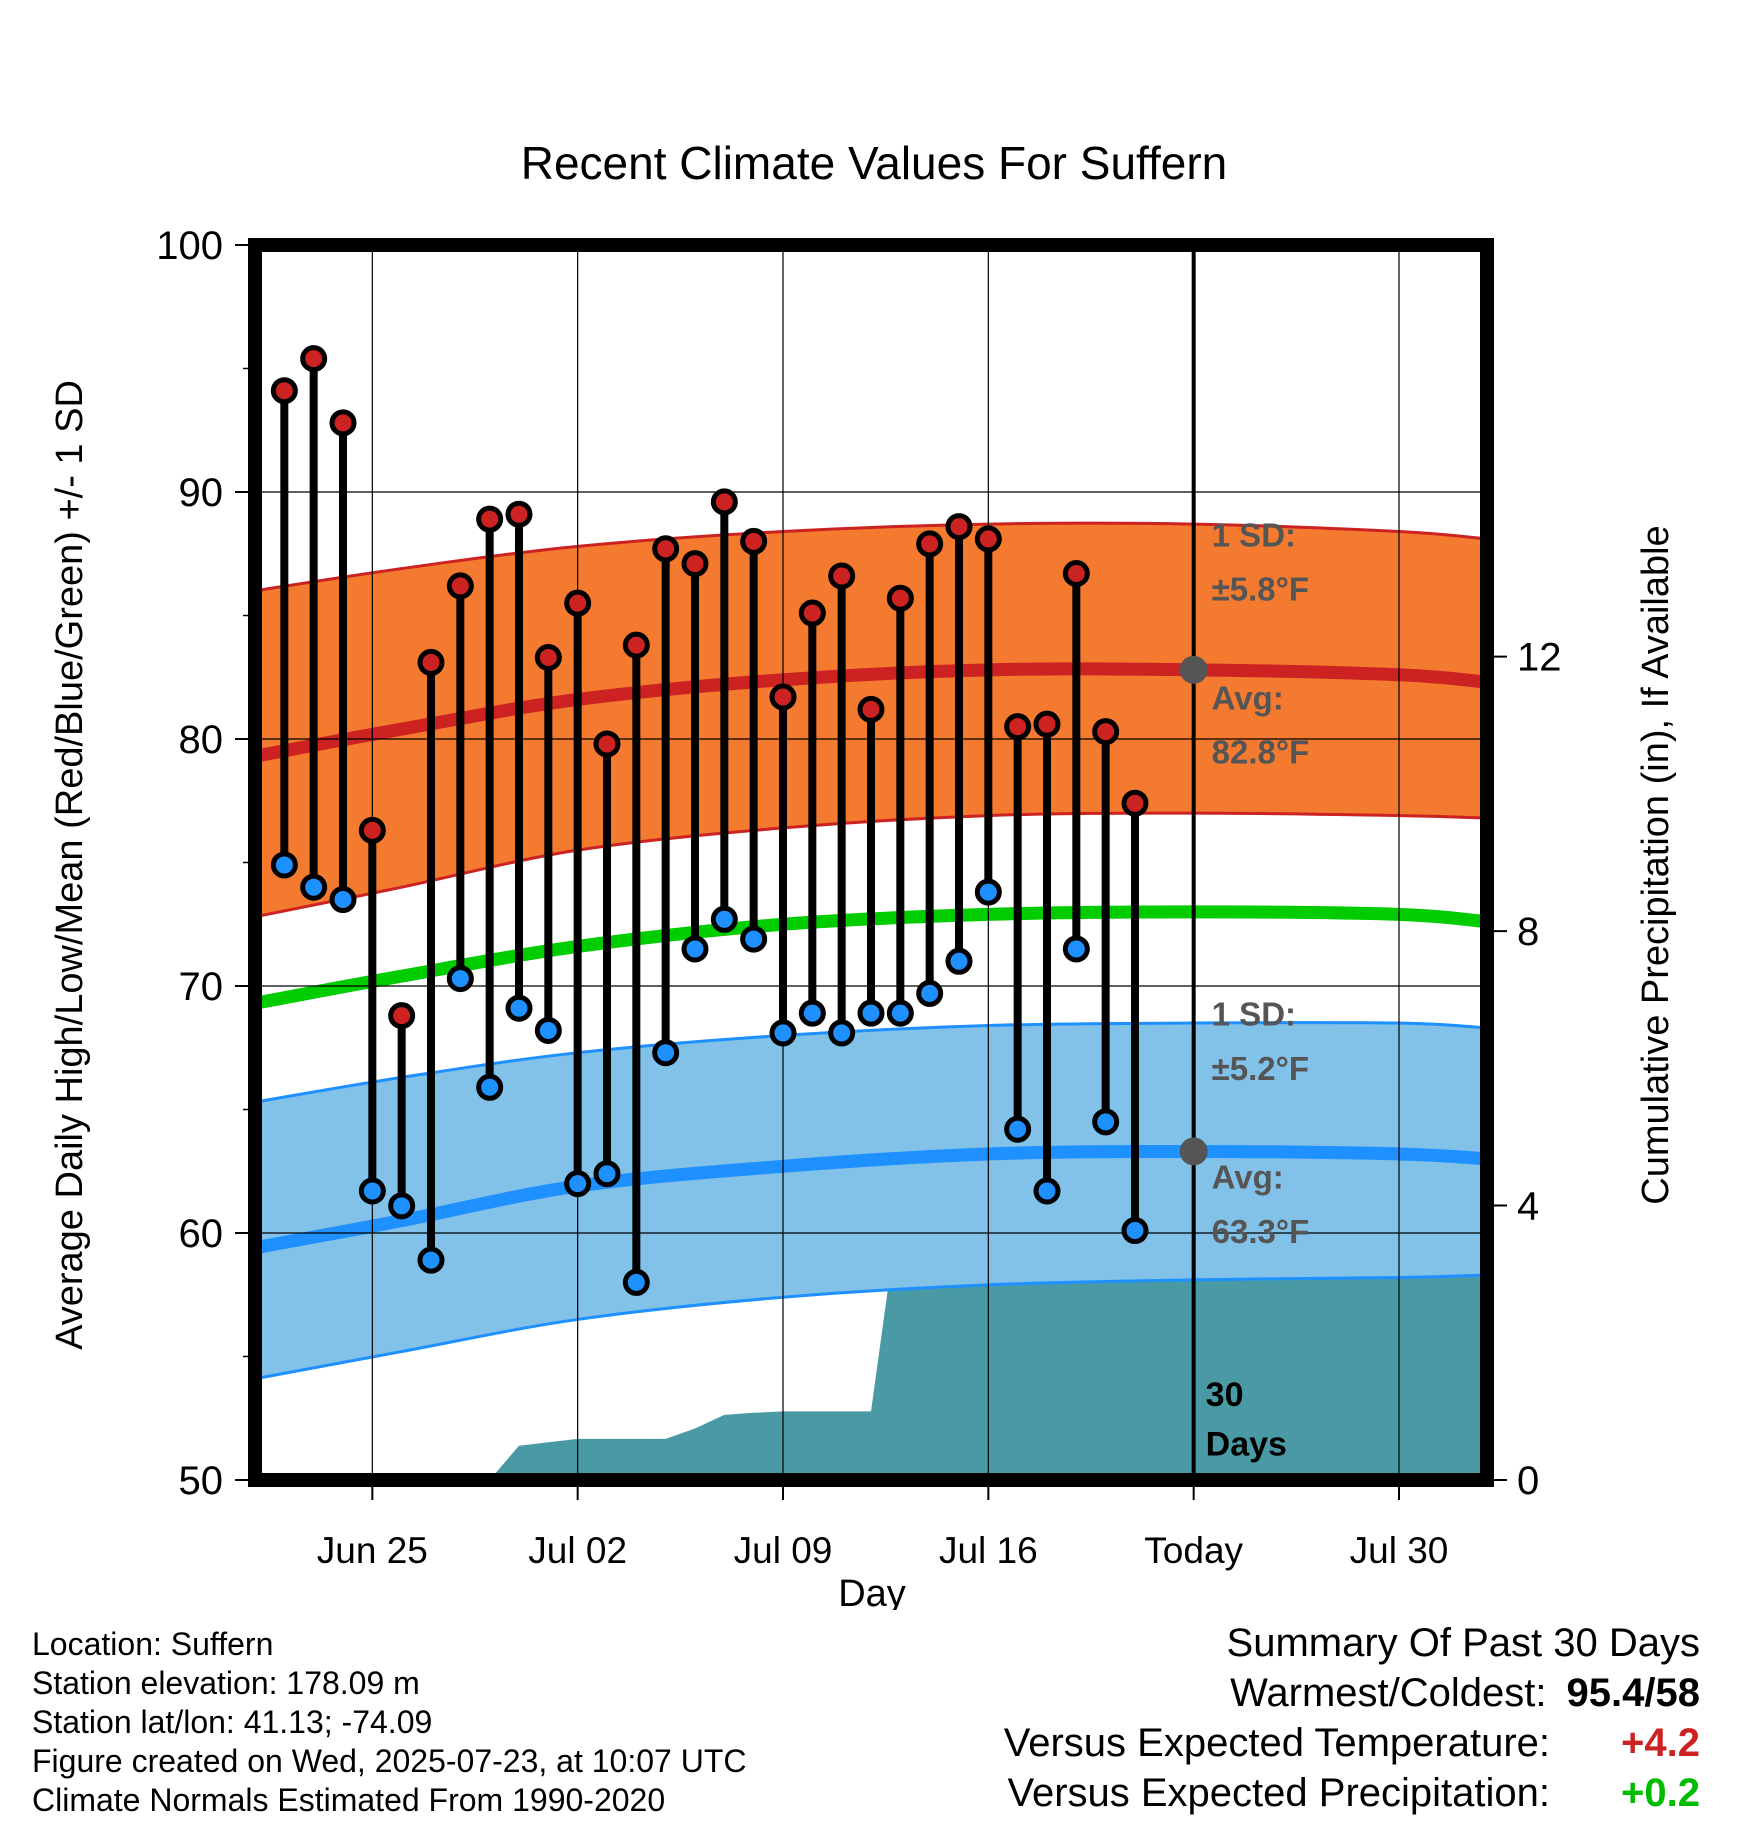 This screenshot has height=1828, width=1748. What do you see at coordinates (1399, 1550) in the screenshot?
I see `x-tick-label: Jul 30` at bounding box center [1399, 1550].